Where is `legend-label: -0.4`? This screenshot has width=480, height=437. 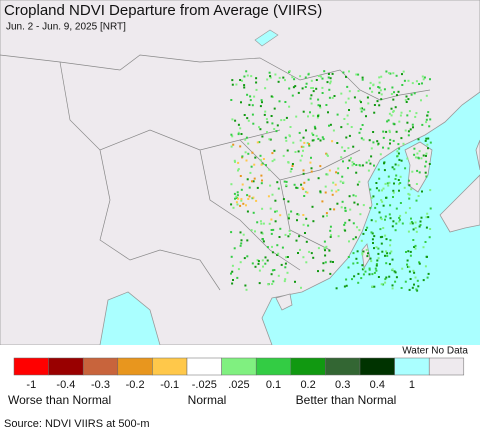 legend-label: -0.4 is located at coordinates (65, 385).